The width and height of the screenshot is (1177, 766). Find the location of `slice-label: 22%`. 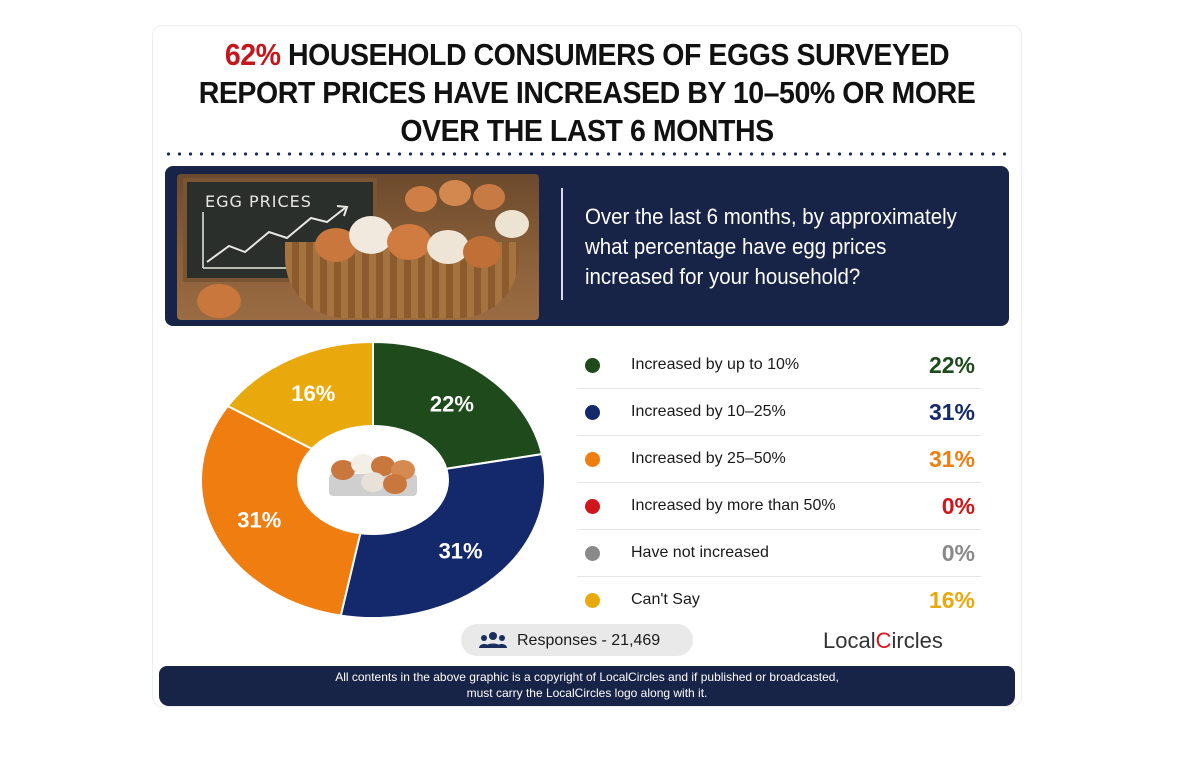

slice-label: 22% is located at coordinates (452, 403).